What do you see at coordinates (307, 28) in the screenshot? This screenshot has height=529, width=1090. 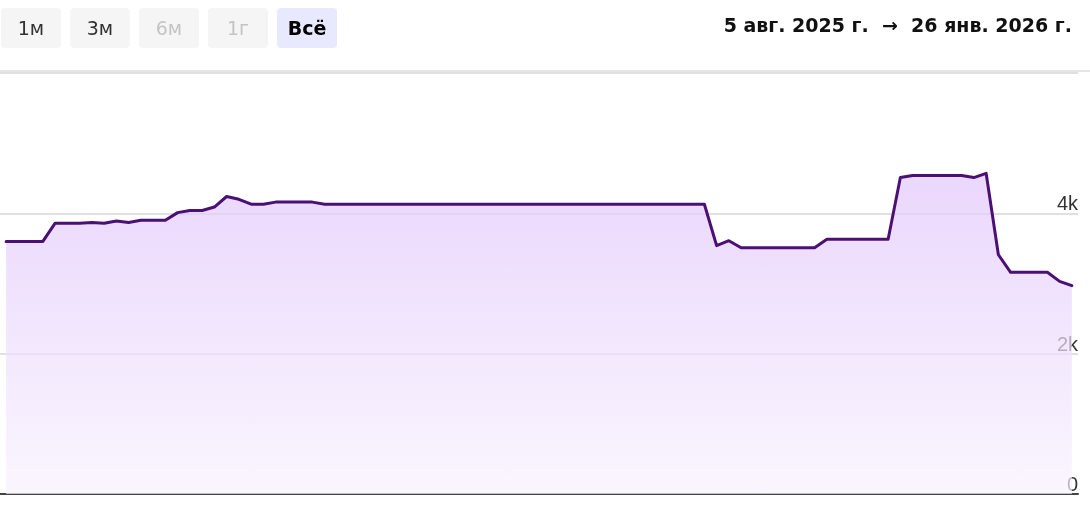 I see `text: Всё` at bounding box center [307, 28].